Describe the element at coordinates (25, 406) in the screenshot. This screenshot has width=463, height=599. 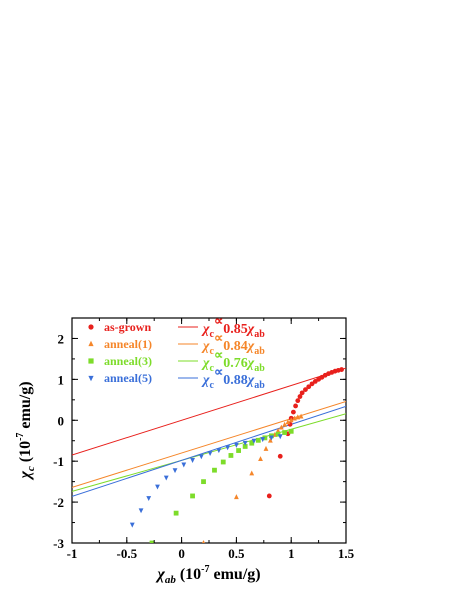
I see `y-axis-label-part: emu/g)` at that location.